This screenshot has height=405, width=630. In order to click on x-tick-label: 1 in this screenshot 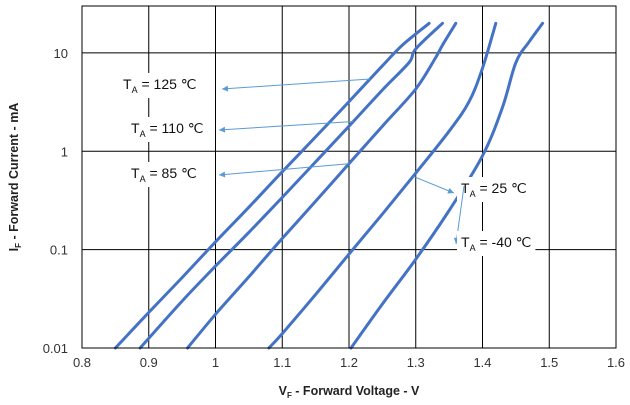, I will do `click(215, 362)`.